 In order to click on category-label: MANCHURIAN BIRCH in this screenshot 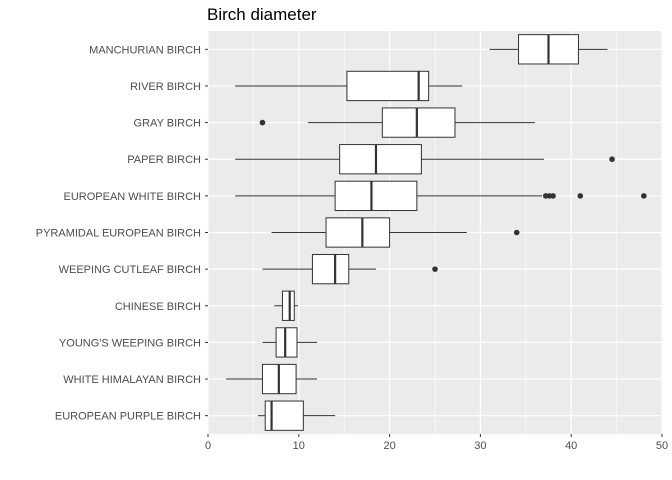, I will do `click(145, 50)`.